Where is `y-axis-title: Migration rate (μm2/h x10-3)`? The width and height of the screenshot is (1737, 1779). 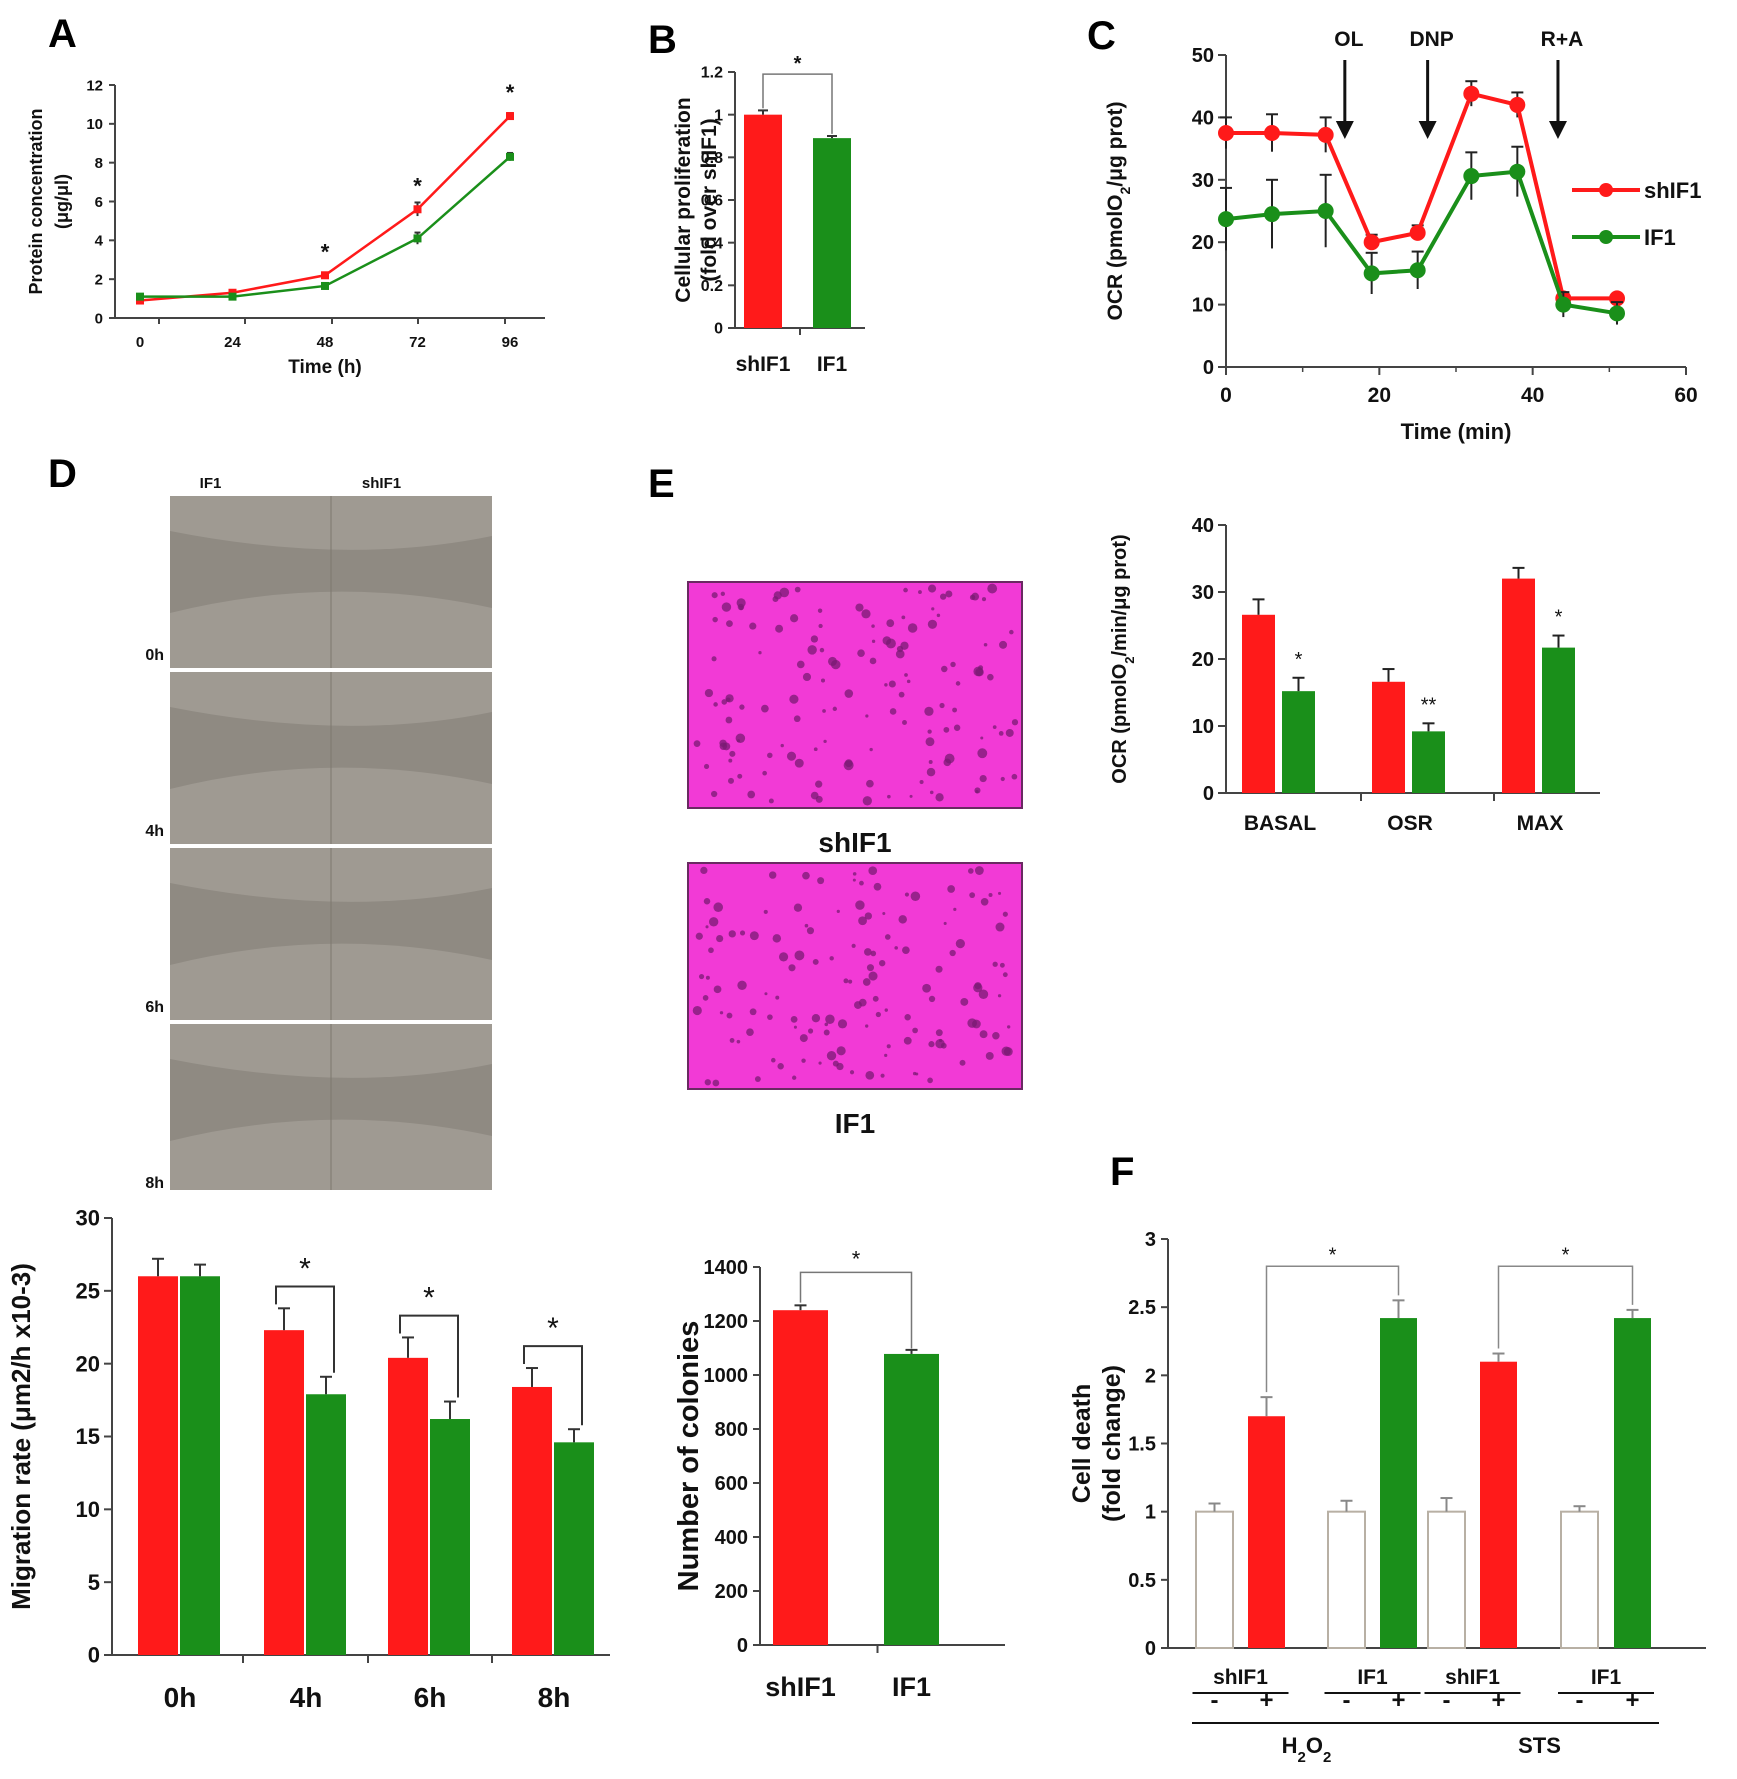
y-axis-title: Migration rate (μm2/h x10-3) is located at coordinates (21, 1436).